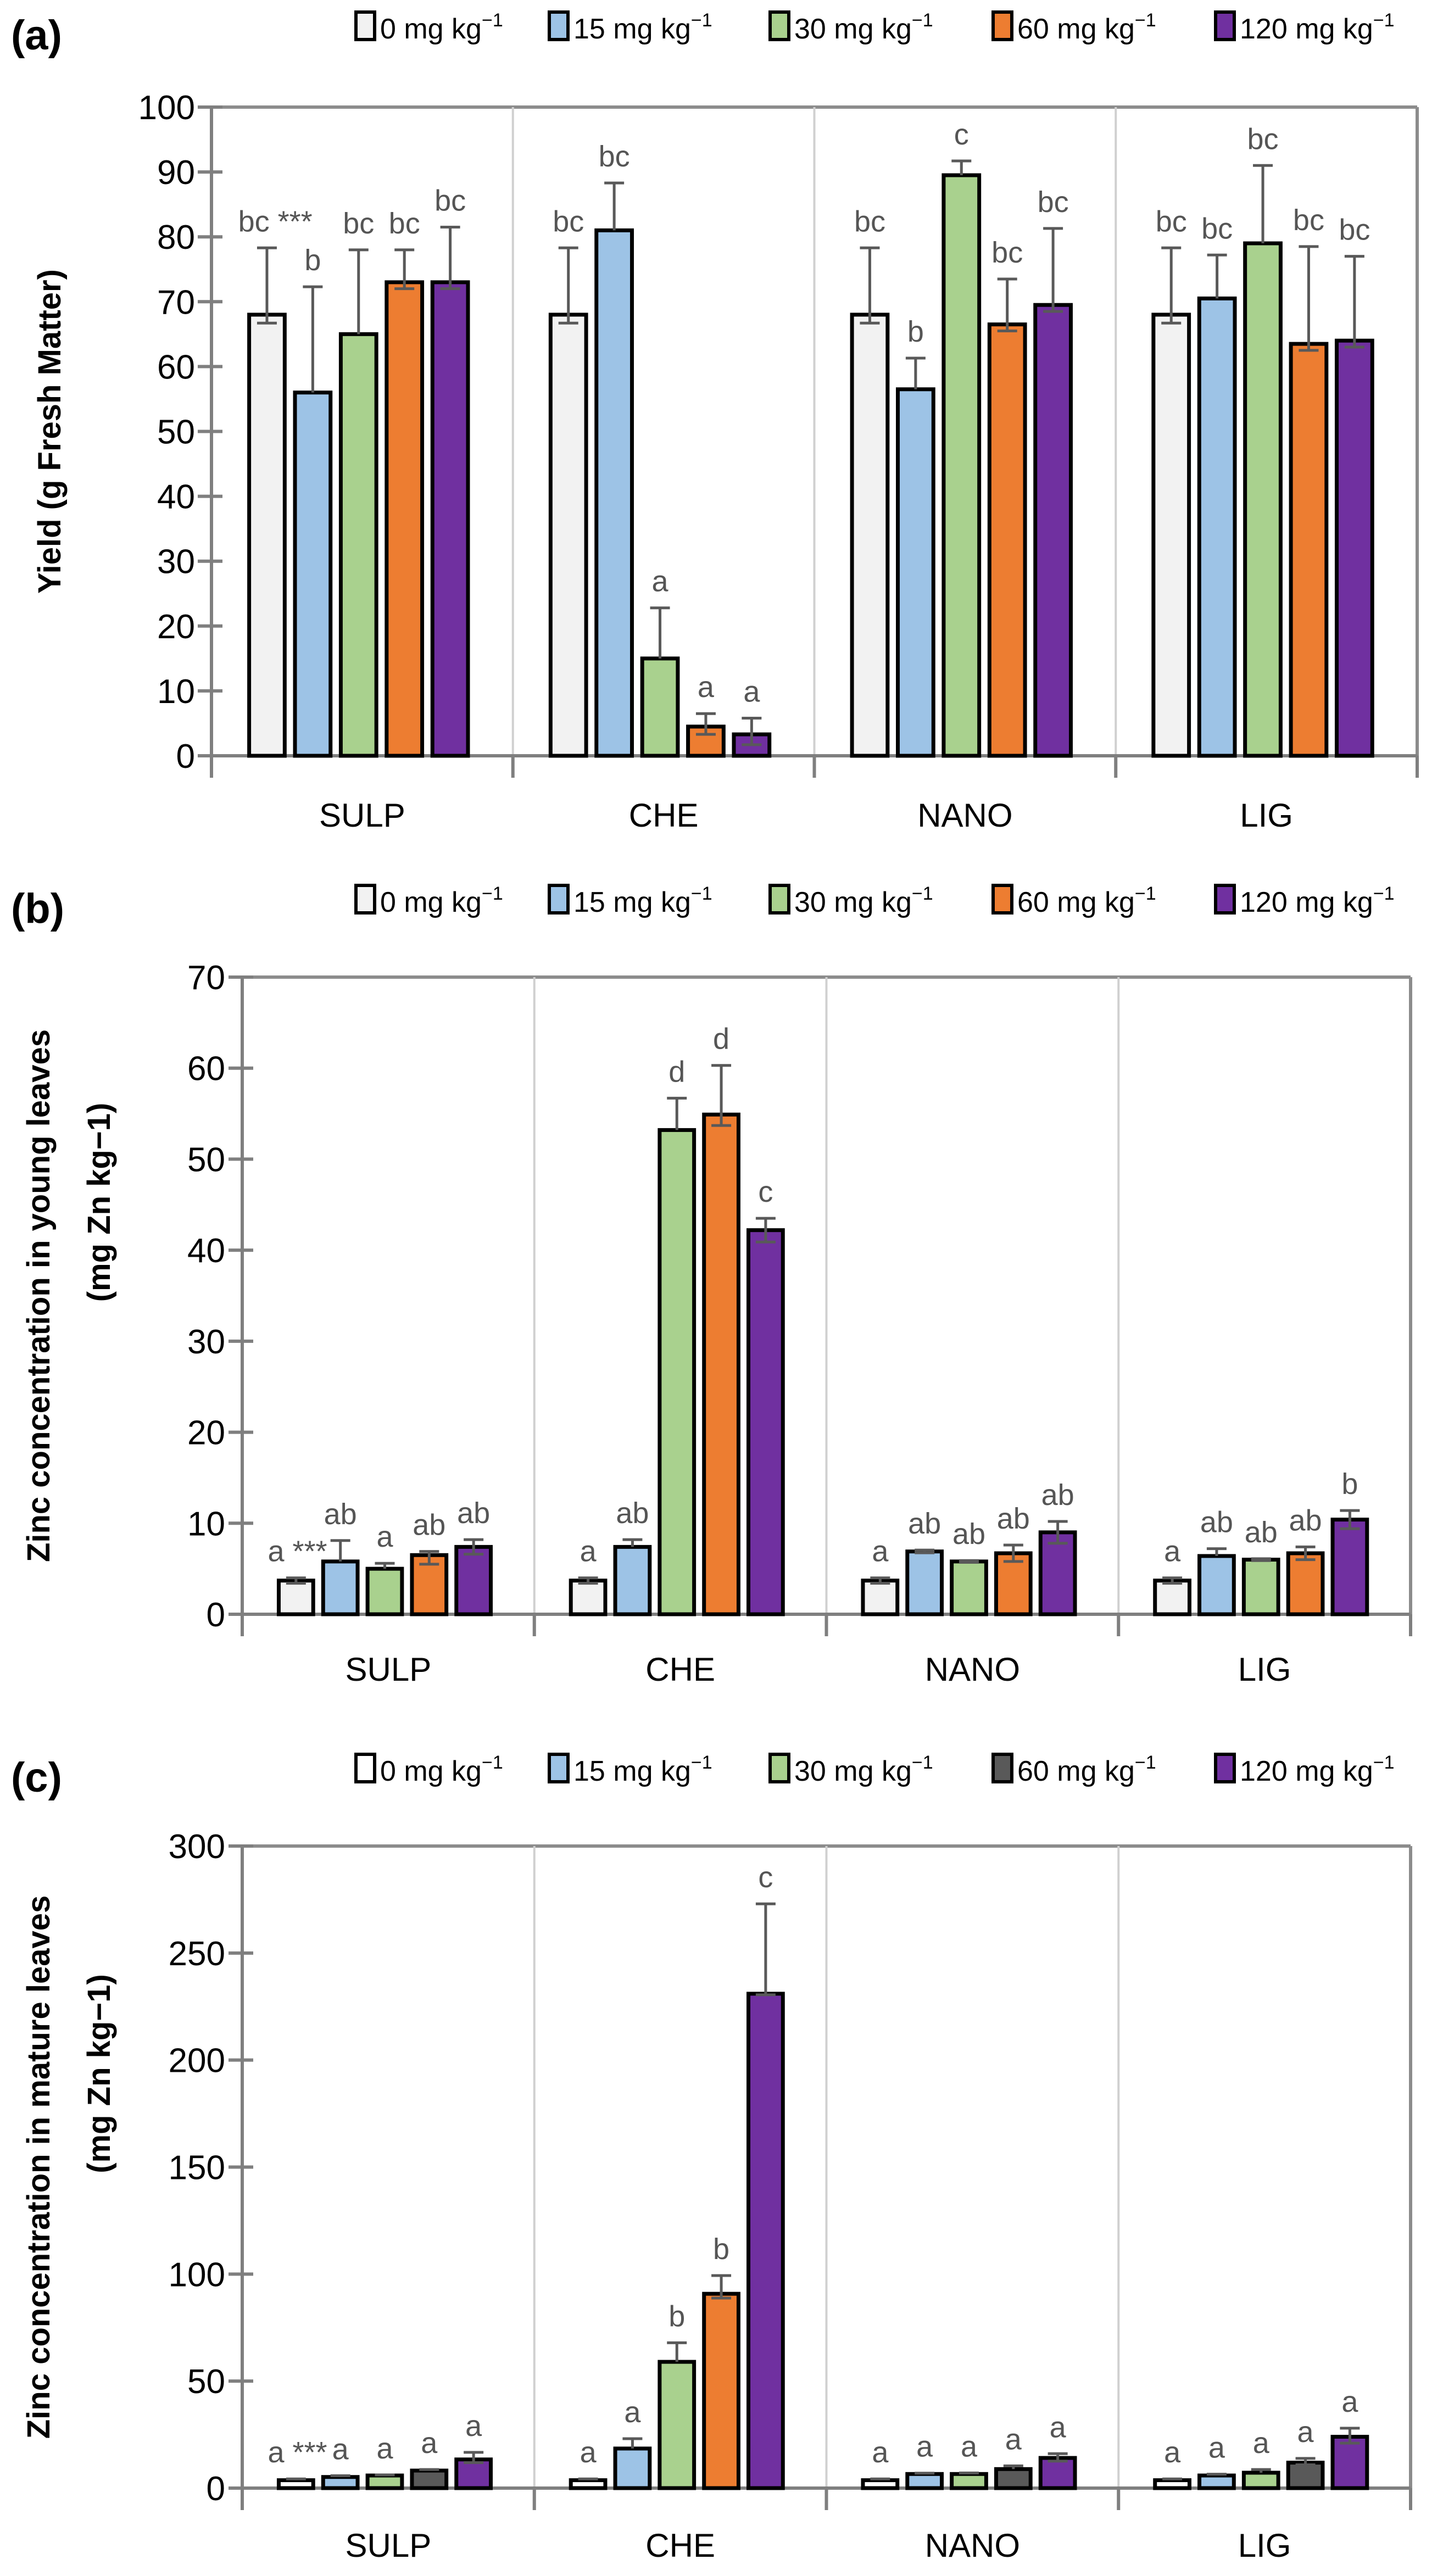  I want to click on panel-label: (c), so click(36, 1777).